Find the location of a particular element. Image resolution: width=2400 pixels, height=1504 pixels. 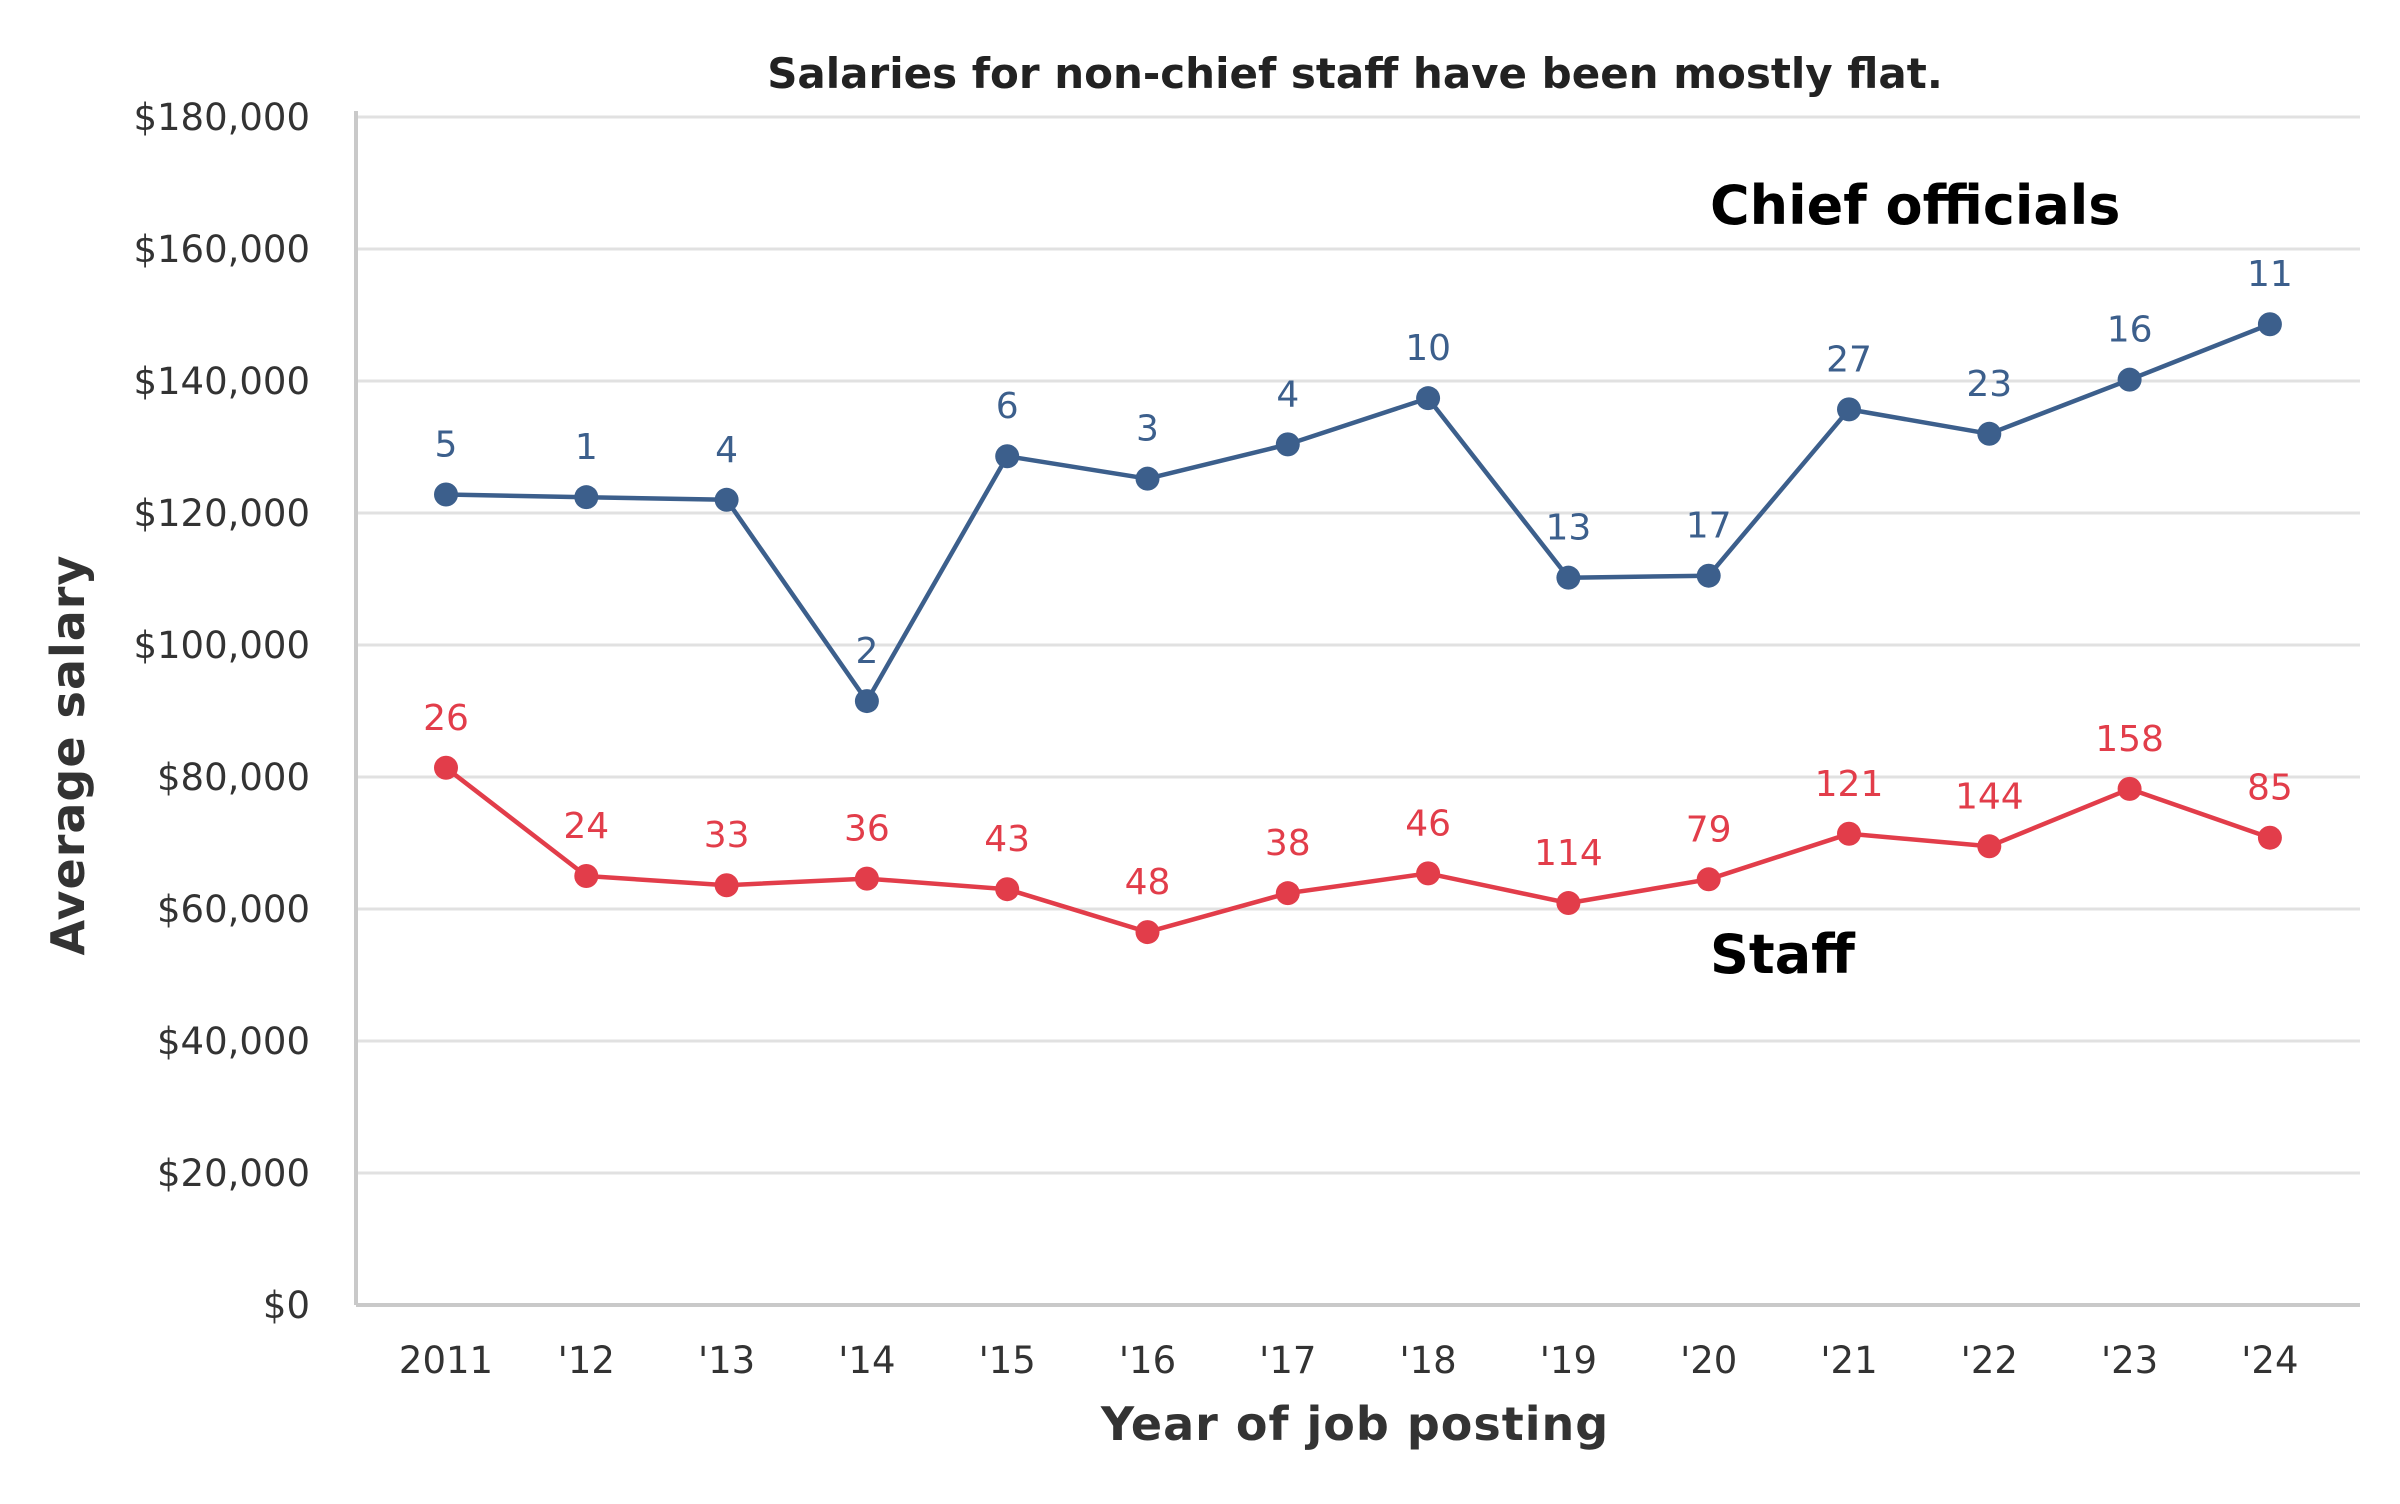

data-label: 23 is located at coordinates (1989, 384).